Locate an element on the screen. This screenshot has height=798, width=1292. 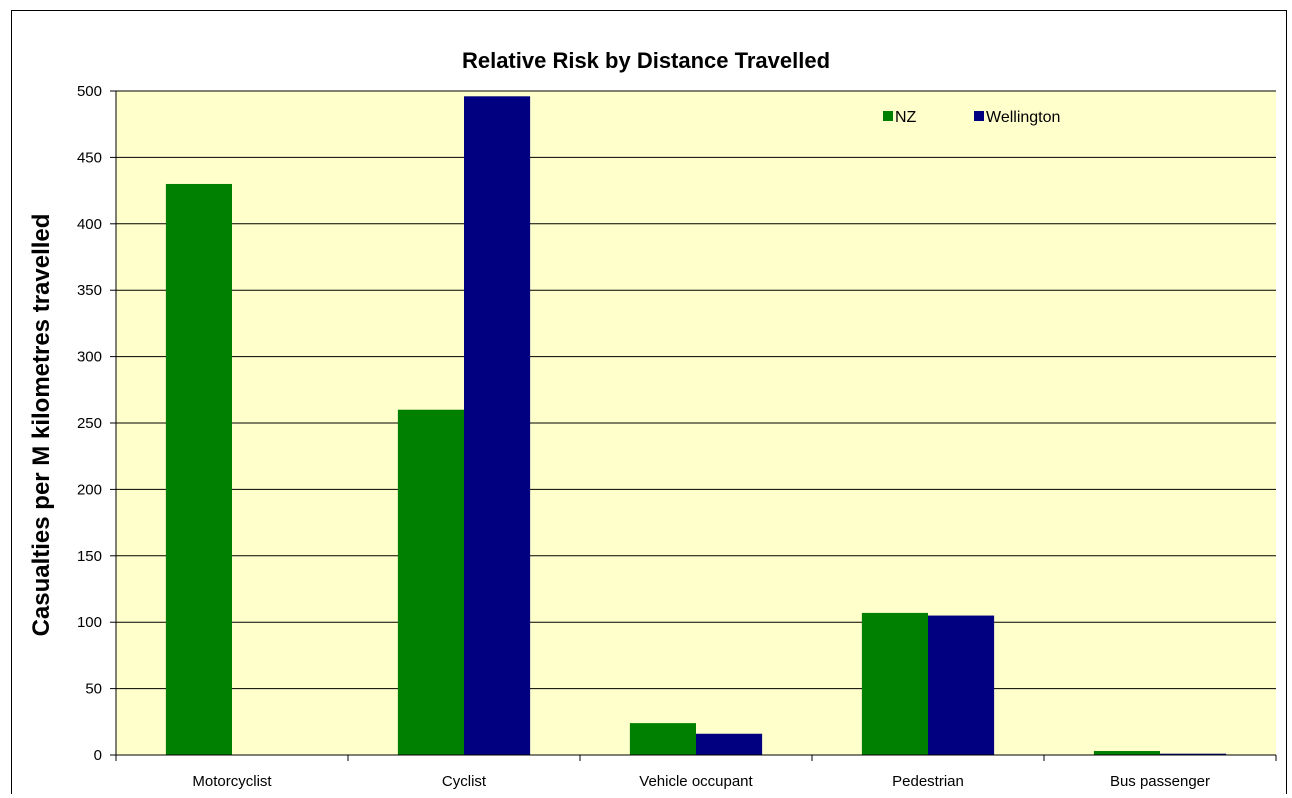
chart-title: Relative Risk by Distance Travelled is located at coordinates (646, 60).